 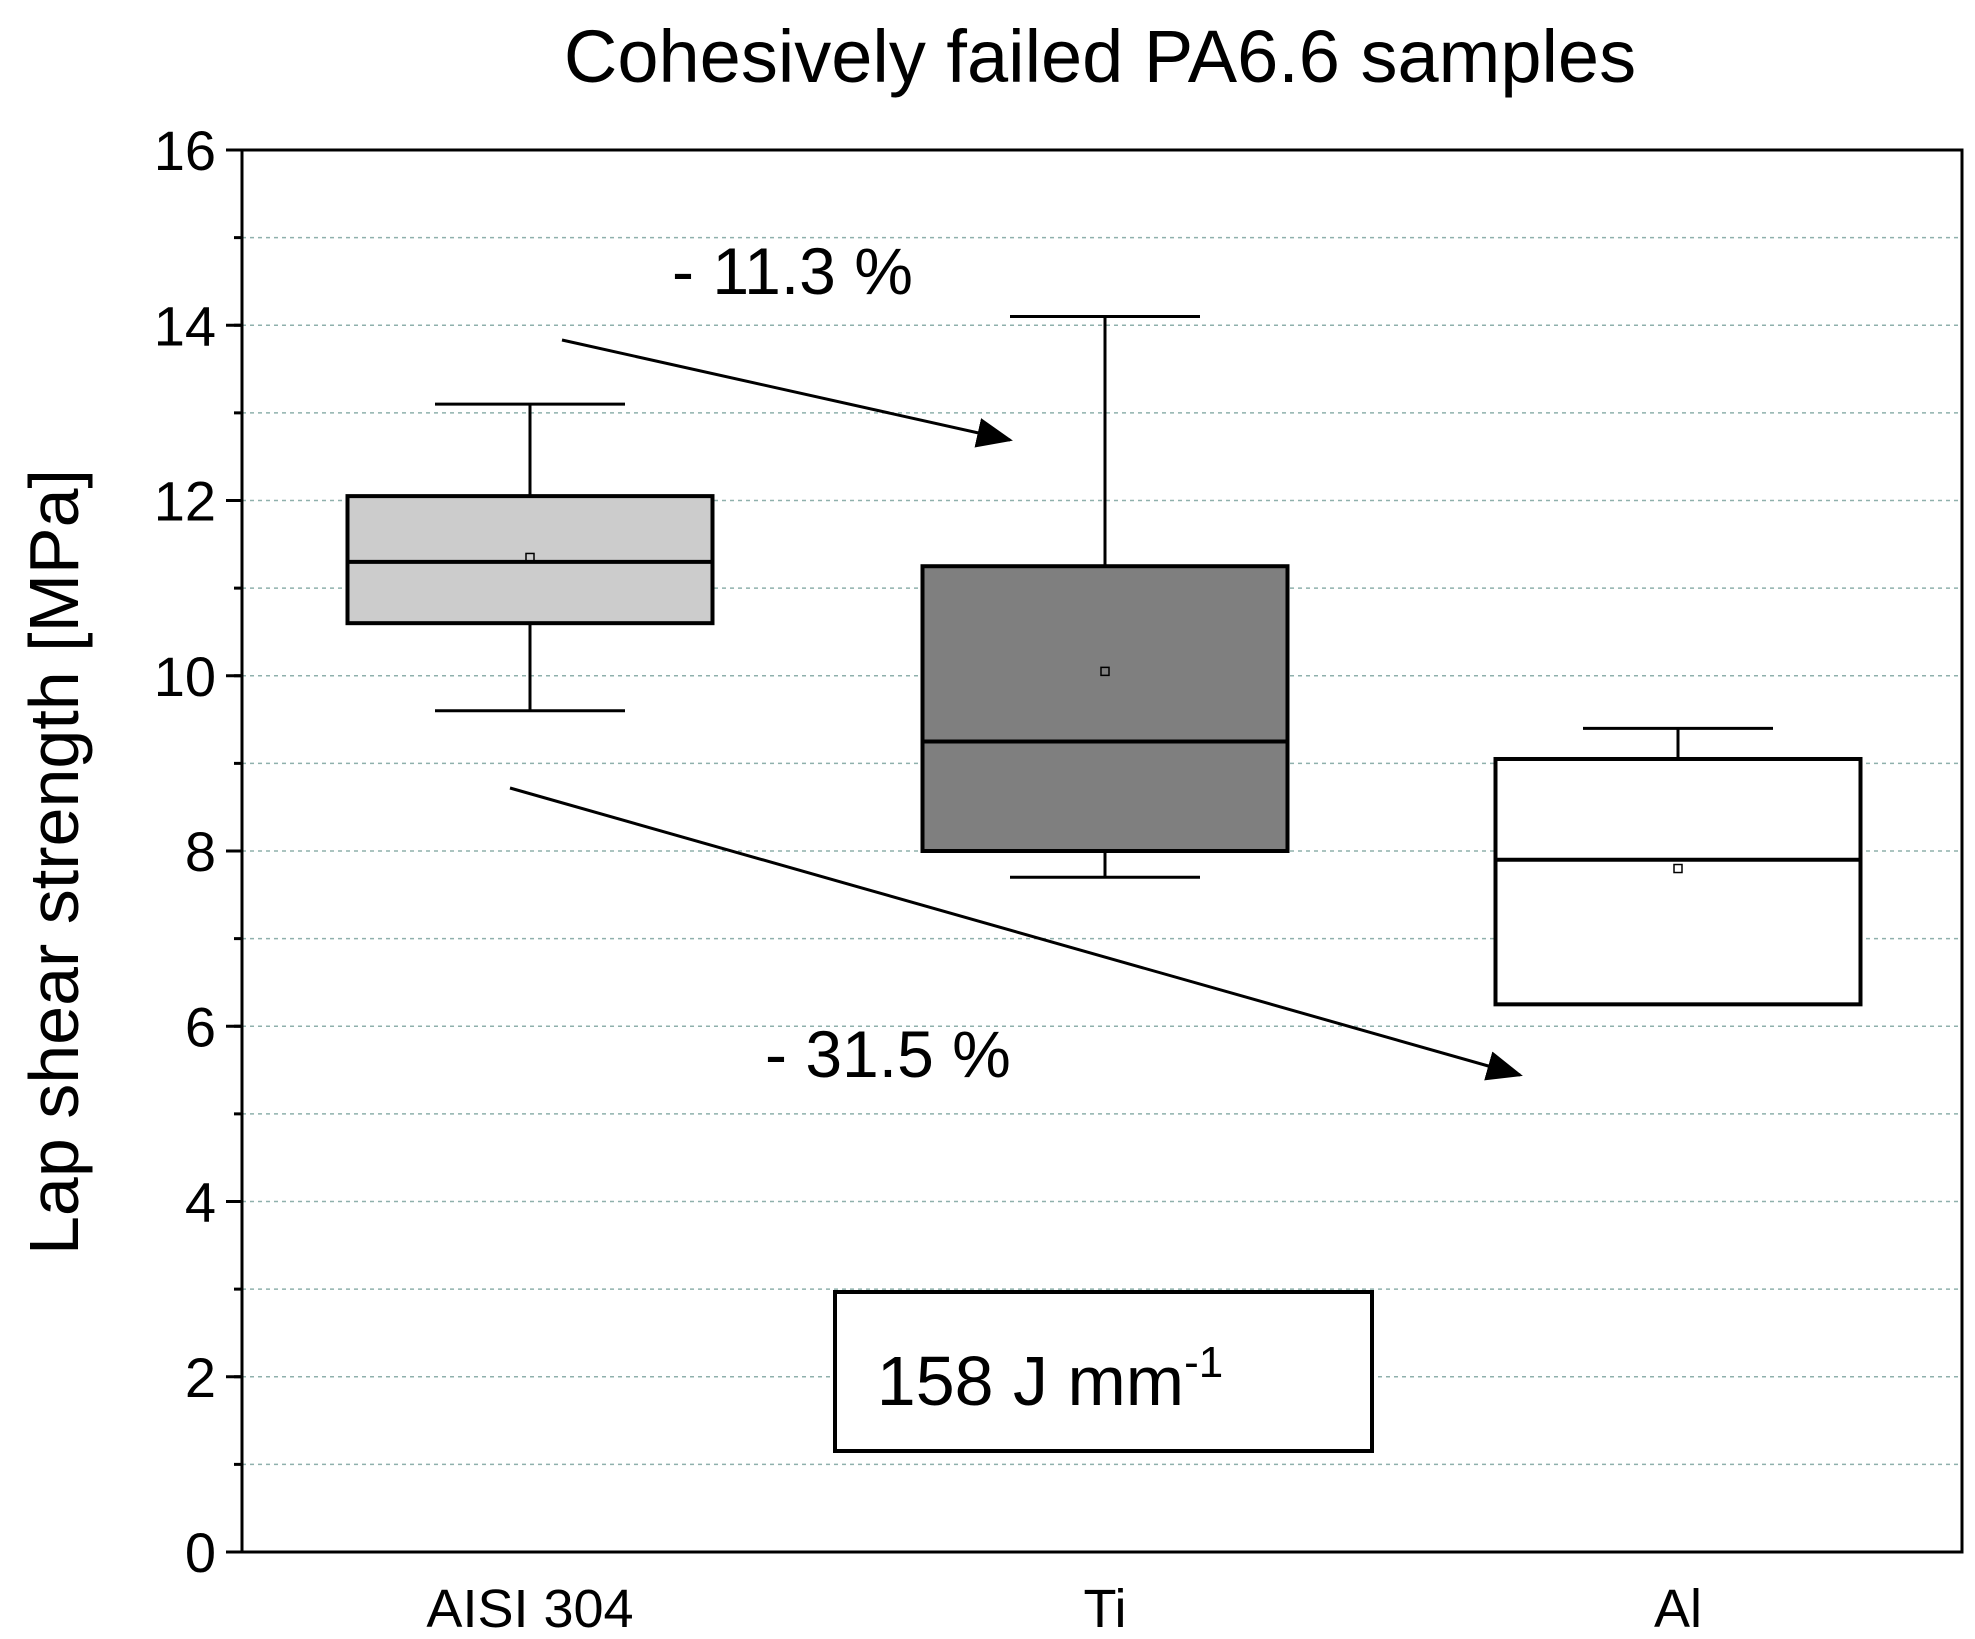 I want to click on y-axis: 0 2 4 6 8 10 12 14 16, so click(x=198, y=851).